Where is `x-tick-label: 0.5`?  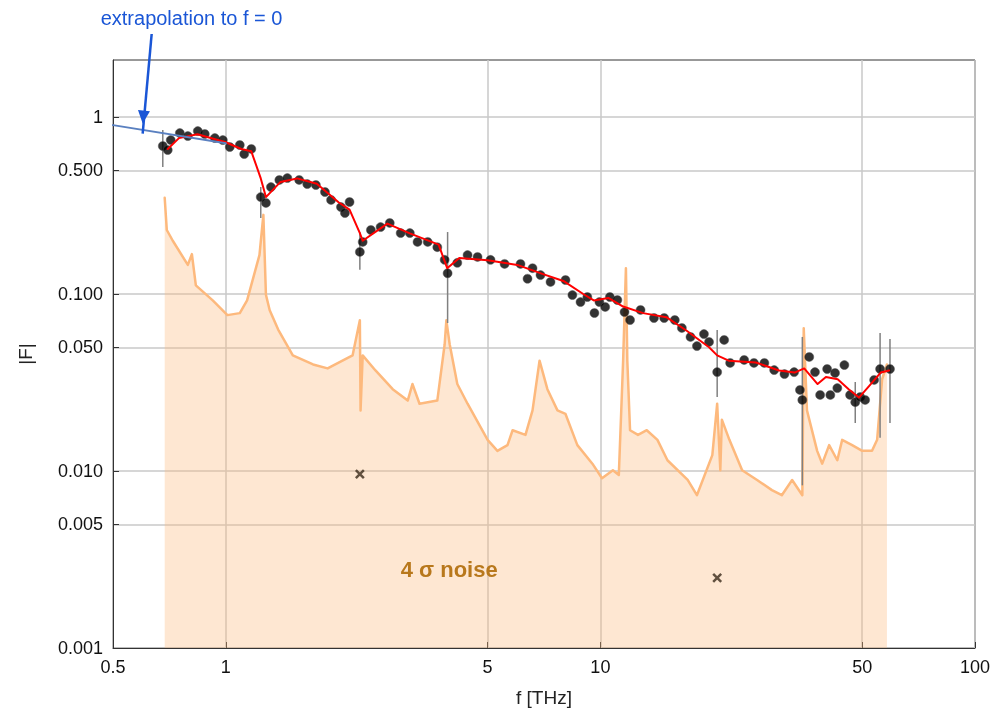 x-tick-label: 0.5 is located at coordinates (113, 667).